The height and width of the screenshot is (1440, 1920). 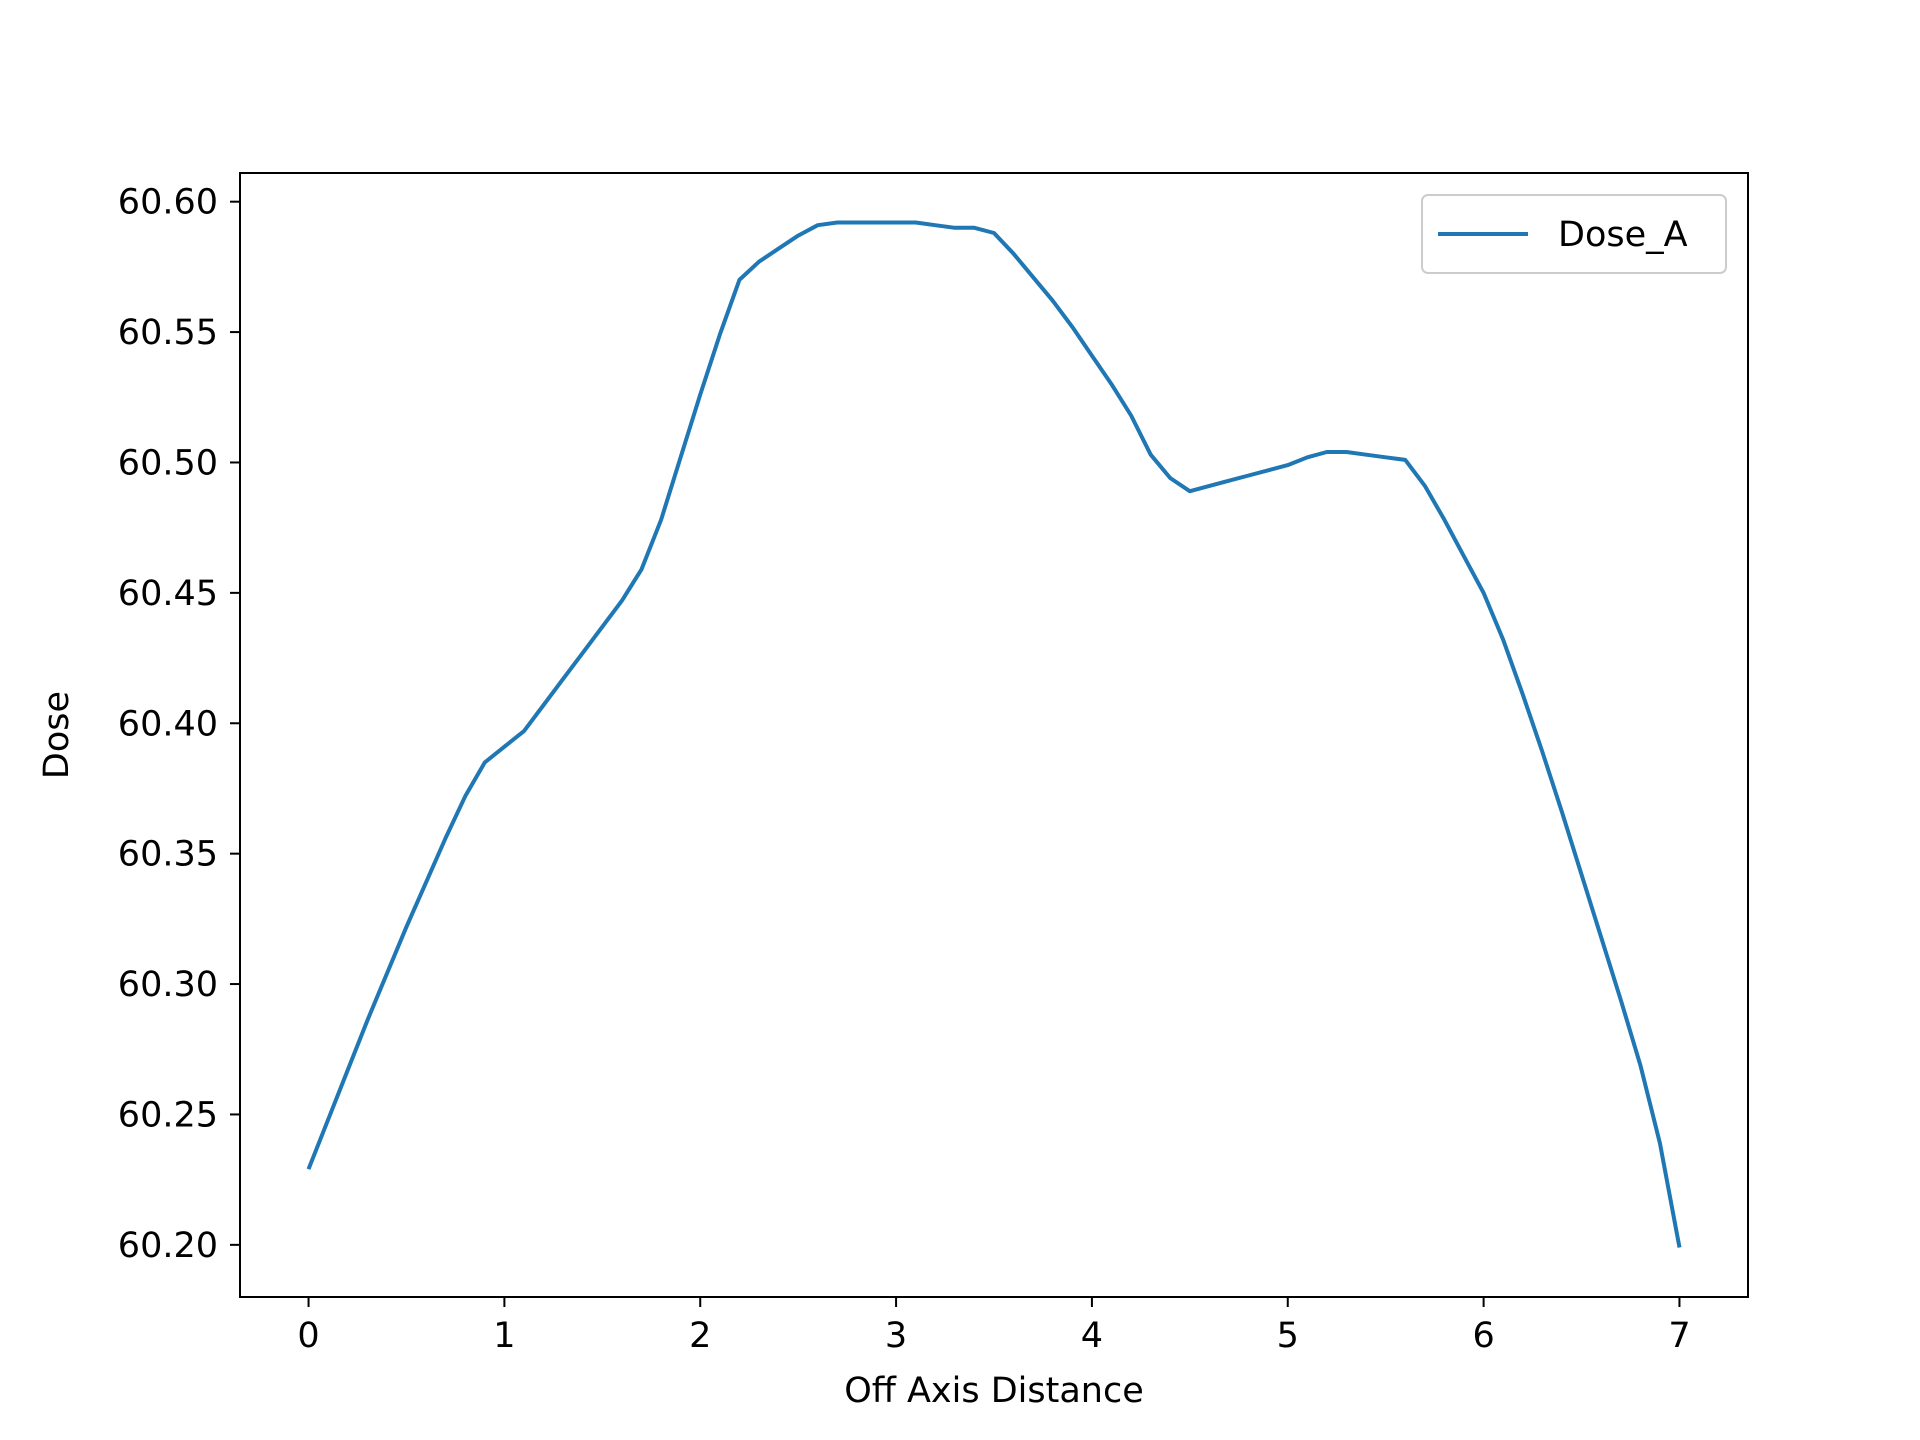 What do you see at coordinates (57, 735) in the screenshot?
I see `y-axis-label: Dose` at bounding box center [57, 735].